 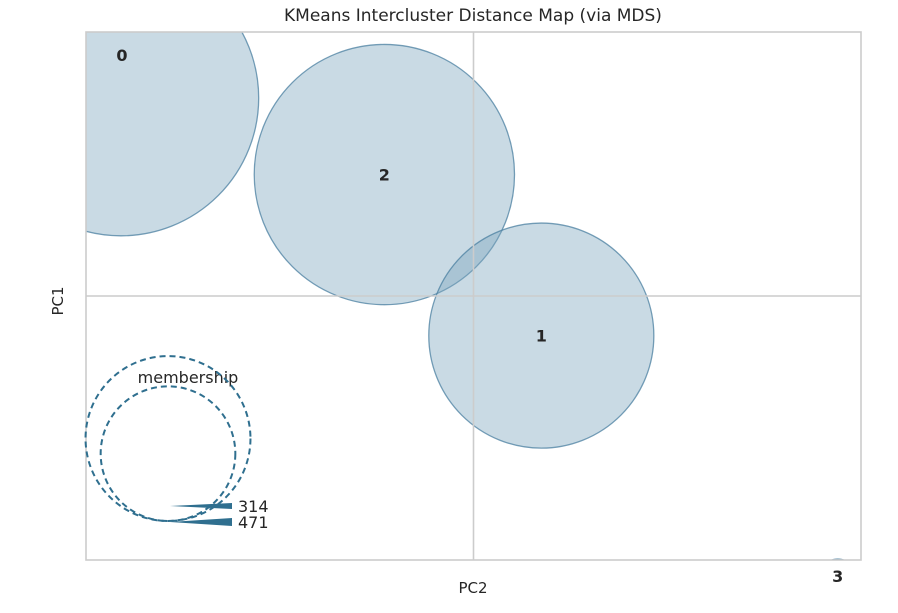 What do you see at coordinates (837, 576) in the screenshot?
I see `cluster-label-3: 3` at bounding box center [837, 576].